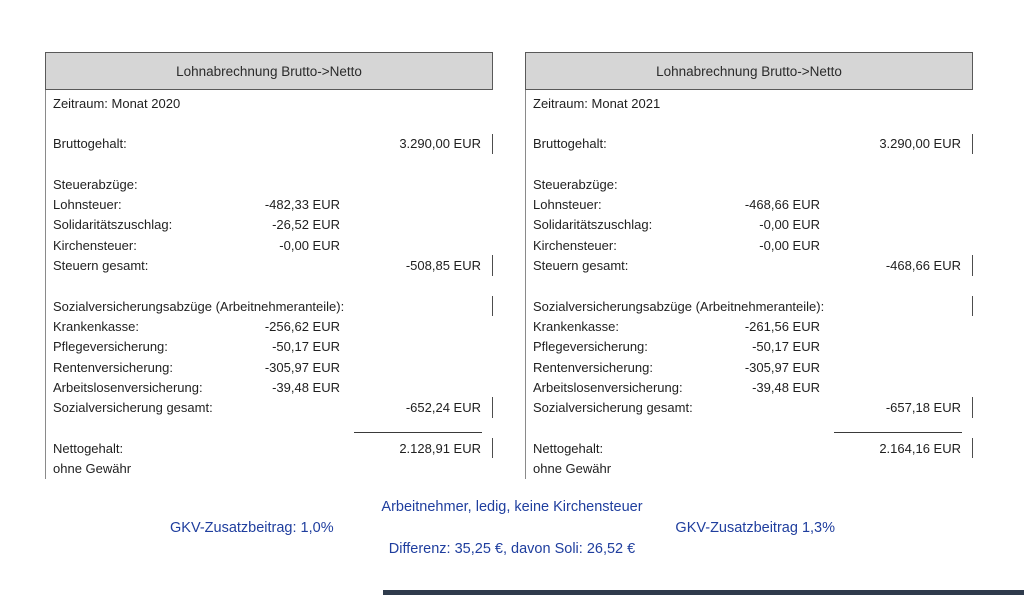 Image resolution: width=1024 pixels, height=595 pixels. Describe the element at coordinates (749, 407) in the screenshot. I see `statement-row: Sozialversicherung gesamt: -657,18 EUR` at that location.